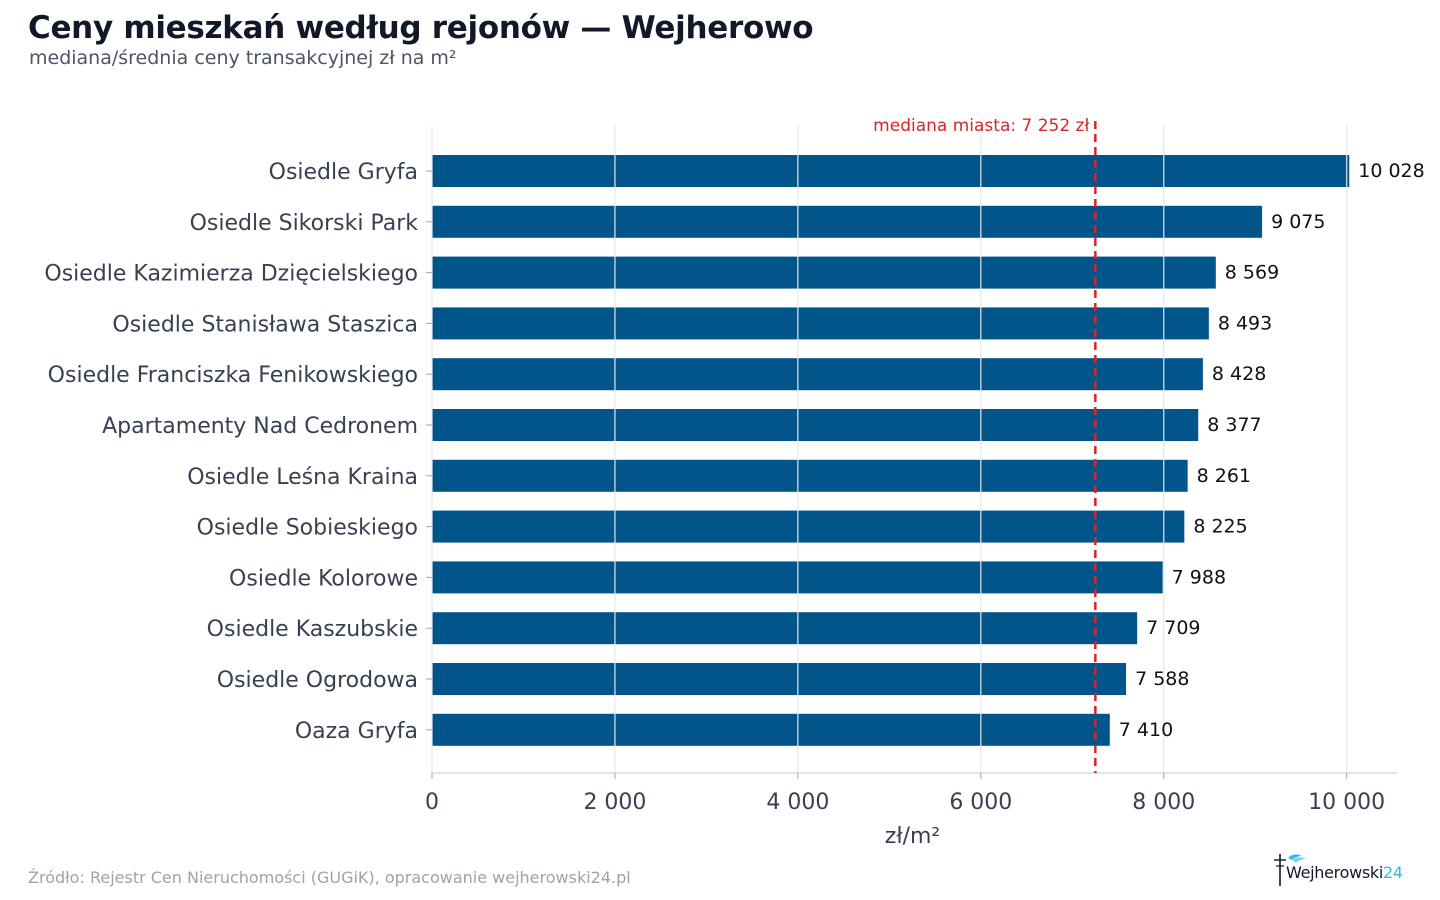 This screenshot has width=1440, height=900. Describe the element at coordinates (233, 375) in the screenshot. I see `category-label: Osiedle Franciszka Fenikowskiego` at that location.